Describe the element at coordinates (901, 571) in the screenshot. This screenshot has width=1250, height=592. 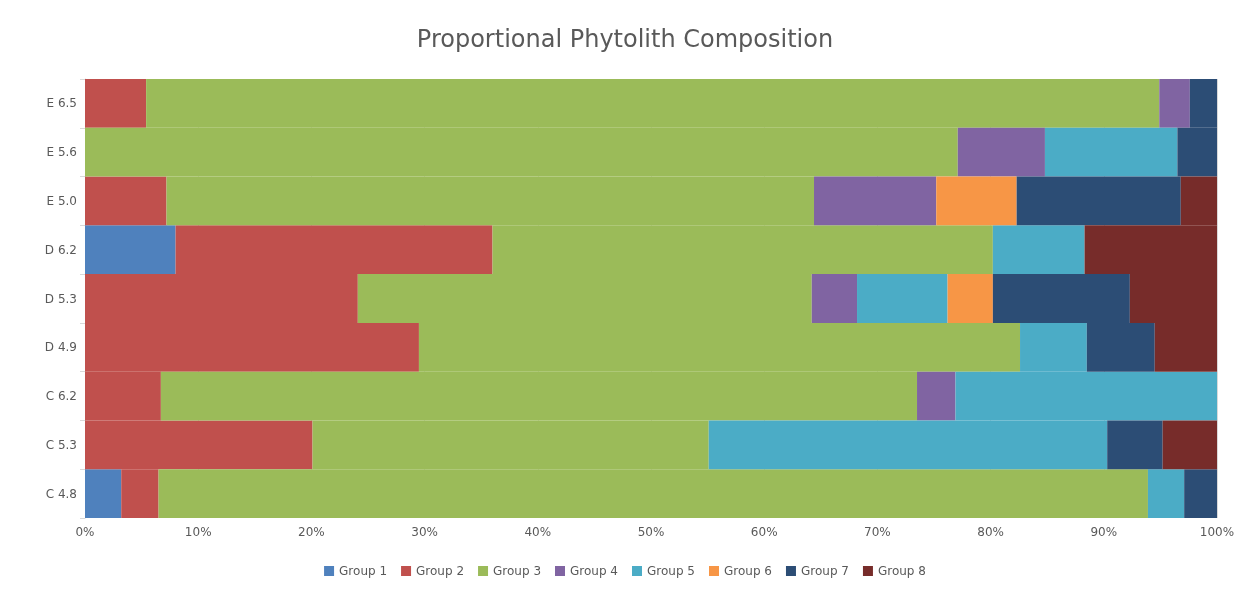
I see `legend-label: Group 8` at that location.